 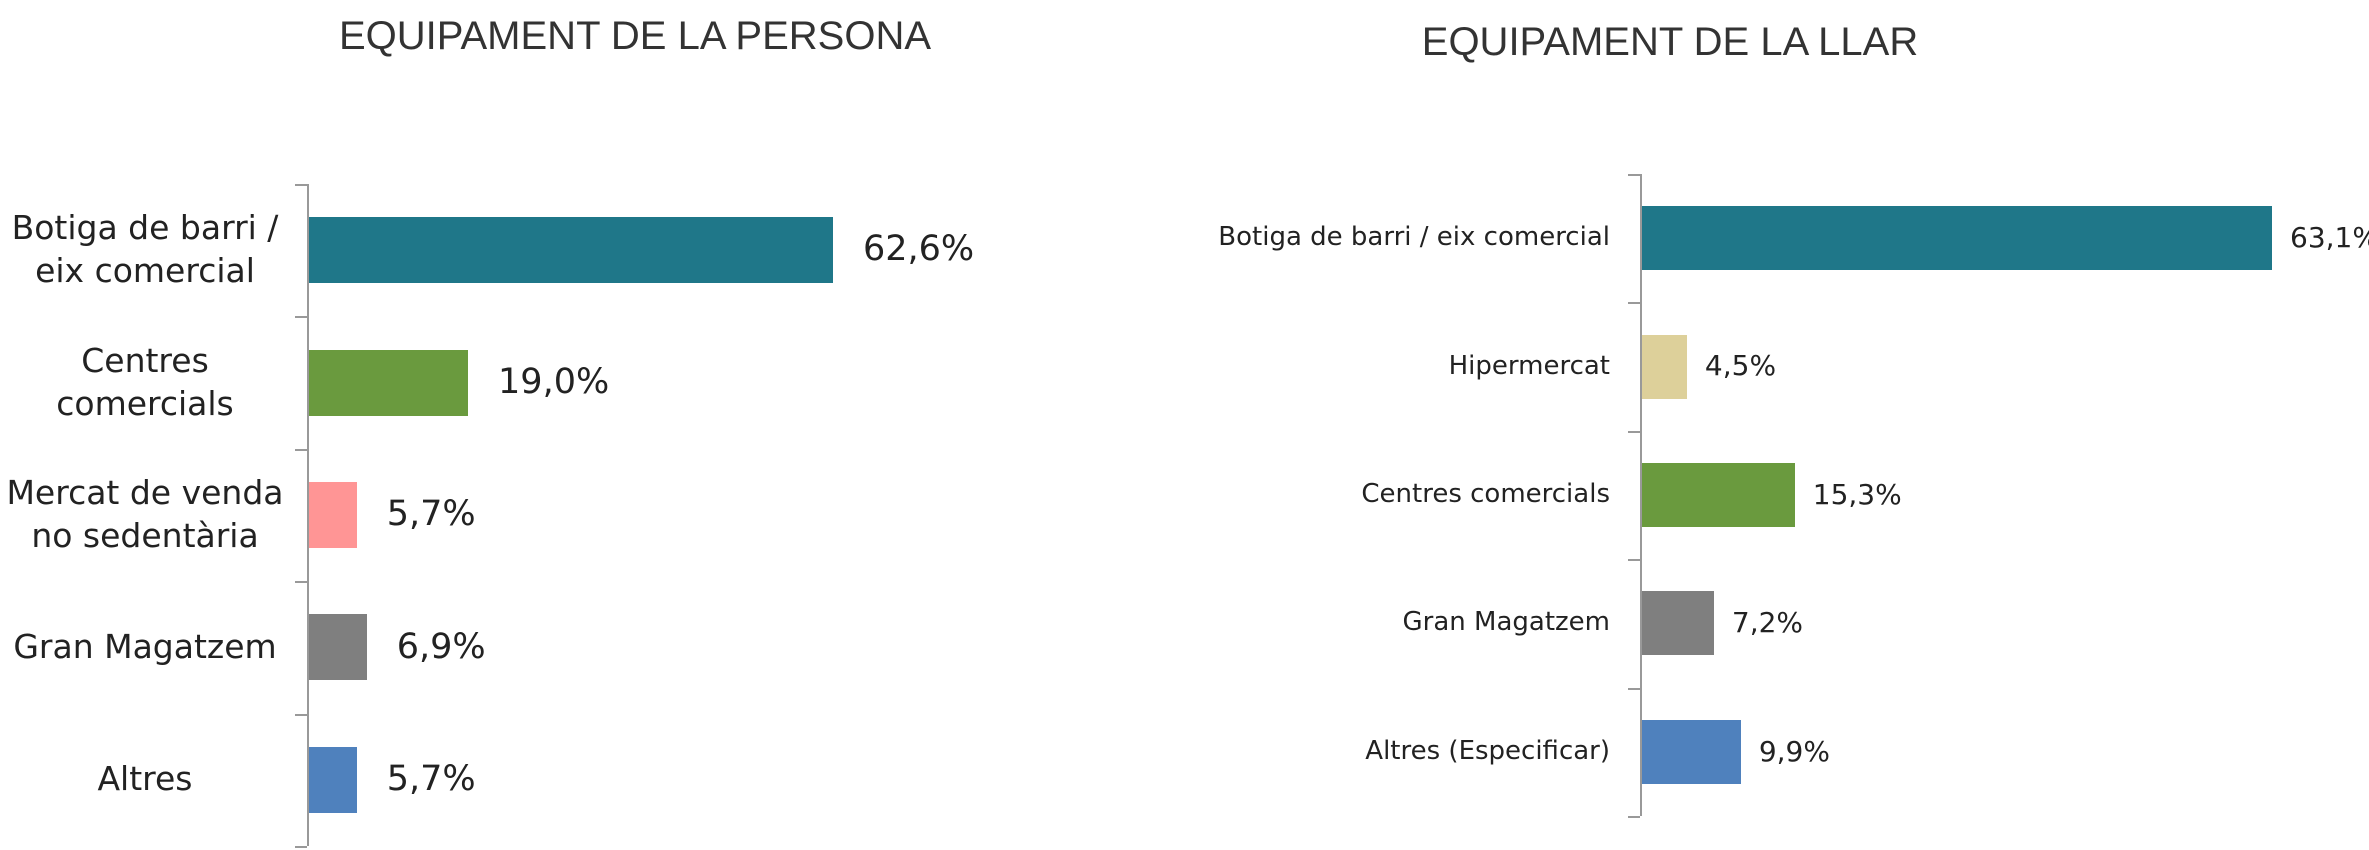 I want to click on value-label: 62,6%, so click(x=919, y=249).